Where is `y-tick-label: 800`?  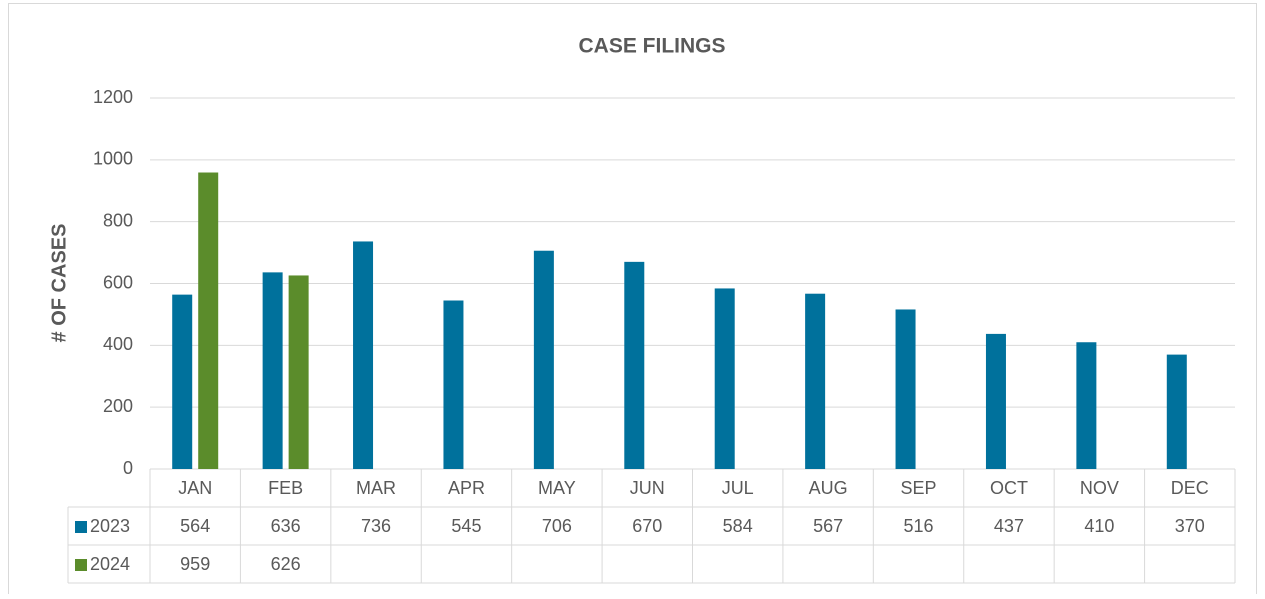 y-tick-label: 800 is located at coordinates (118, 220).